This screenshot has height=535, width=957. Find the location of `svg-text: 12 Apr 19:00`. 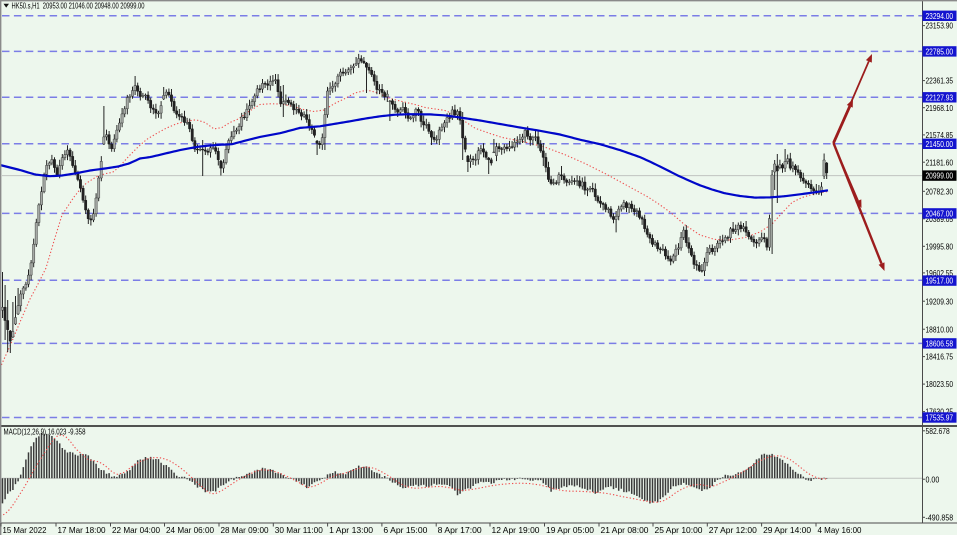

svg-text: 12 Apr 19:00 is located at coordinates (516, 530).